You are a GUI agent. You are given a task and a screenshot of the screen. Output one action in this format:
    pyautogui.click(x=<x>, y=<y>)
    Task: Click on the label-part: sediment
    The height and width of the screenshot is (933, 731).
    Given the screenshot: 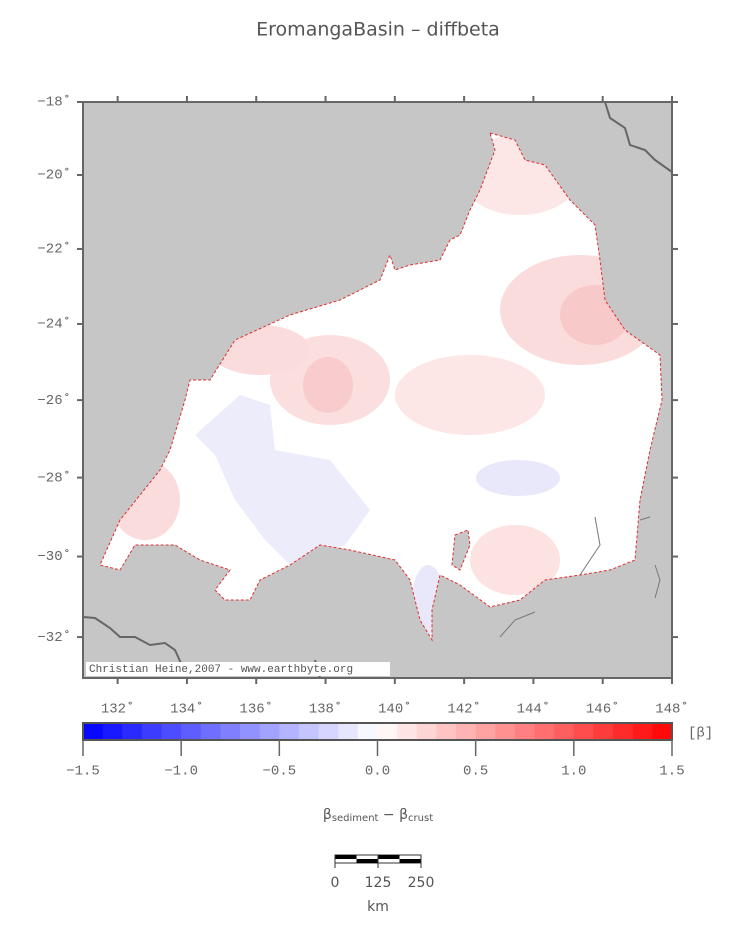 What is the action you would take?
    pyautogui.click(x=355, y=818)
    